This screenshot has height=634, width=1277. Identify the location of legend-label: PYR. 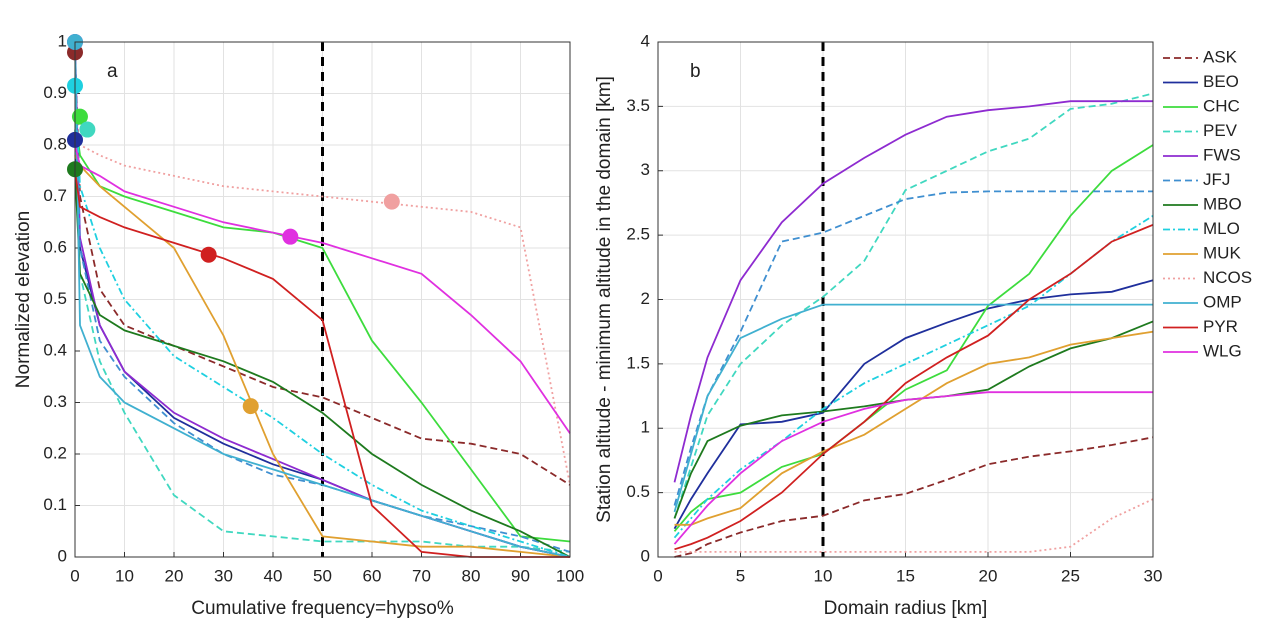
(1220, 326).